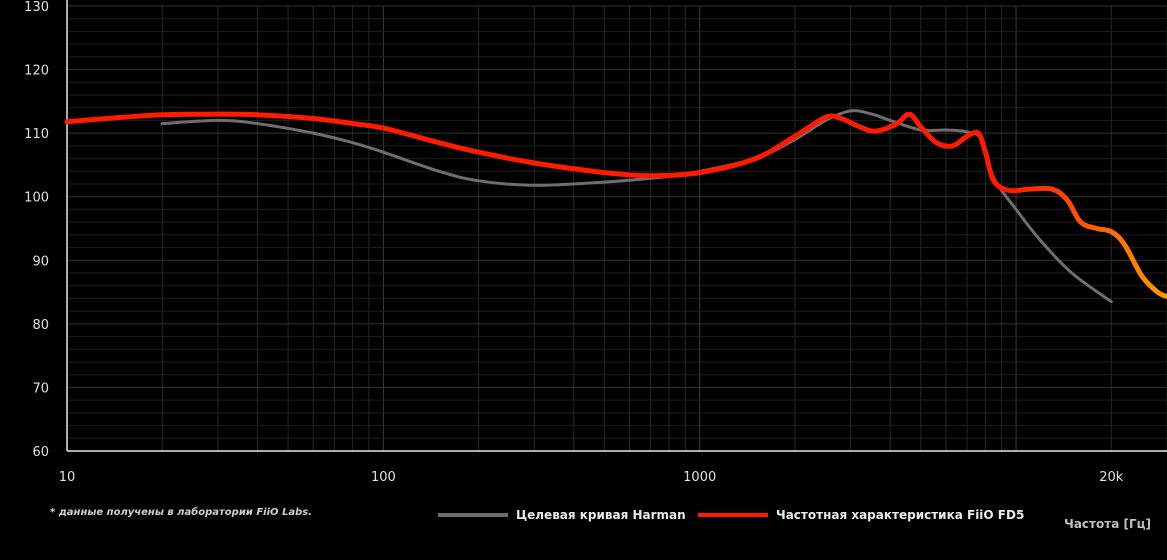  Describe the element at coordinates (40, 452) in the screenshot. I see `y-tick-label: 60` at that location.